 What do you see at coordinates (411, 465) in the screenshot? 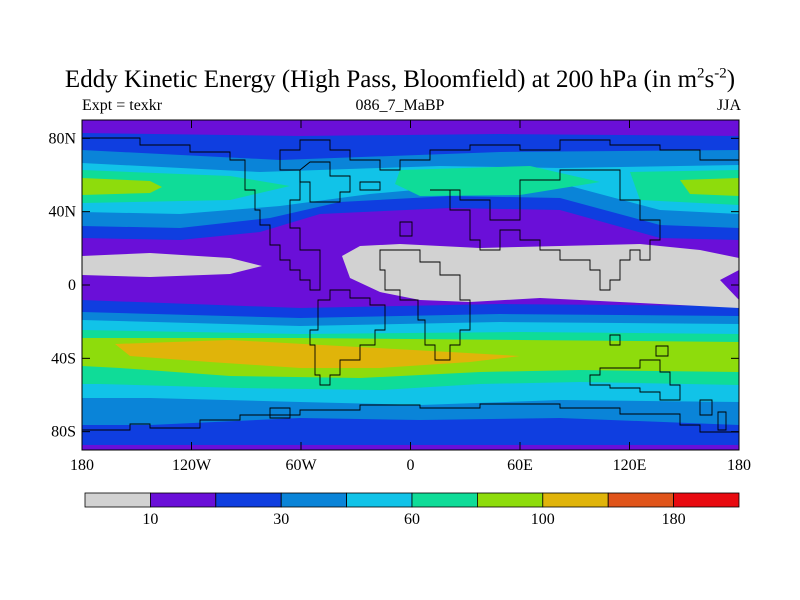
I see `x-tick-label: 0` at bounding box center [411, 465].